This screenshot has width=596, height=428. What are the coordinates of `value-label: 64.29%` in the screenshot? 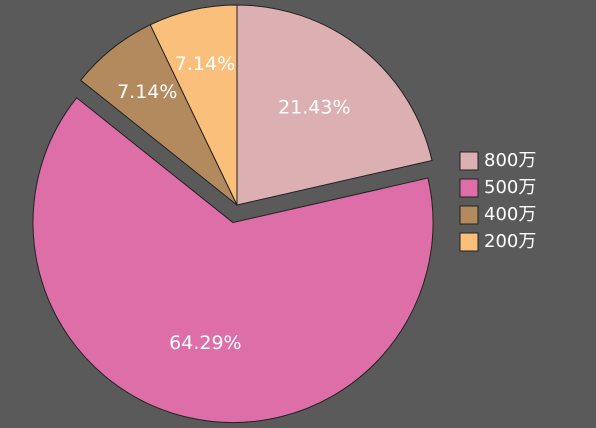 It's located at (205, 343).